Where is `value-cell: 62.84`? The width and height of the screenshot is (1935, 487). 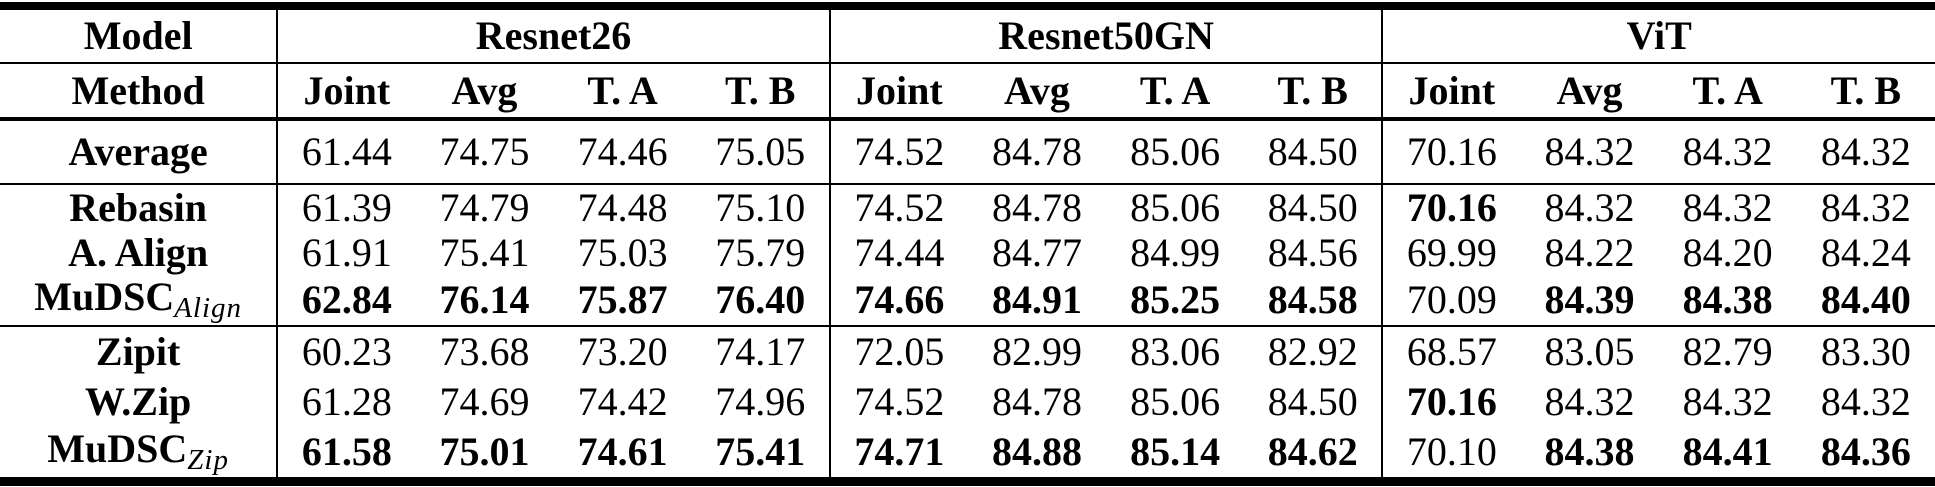
value-cell: 62.84 is located at coordinates (346, 300).